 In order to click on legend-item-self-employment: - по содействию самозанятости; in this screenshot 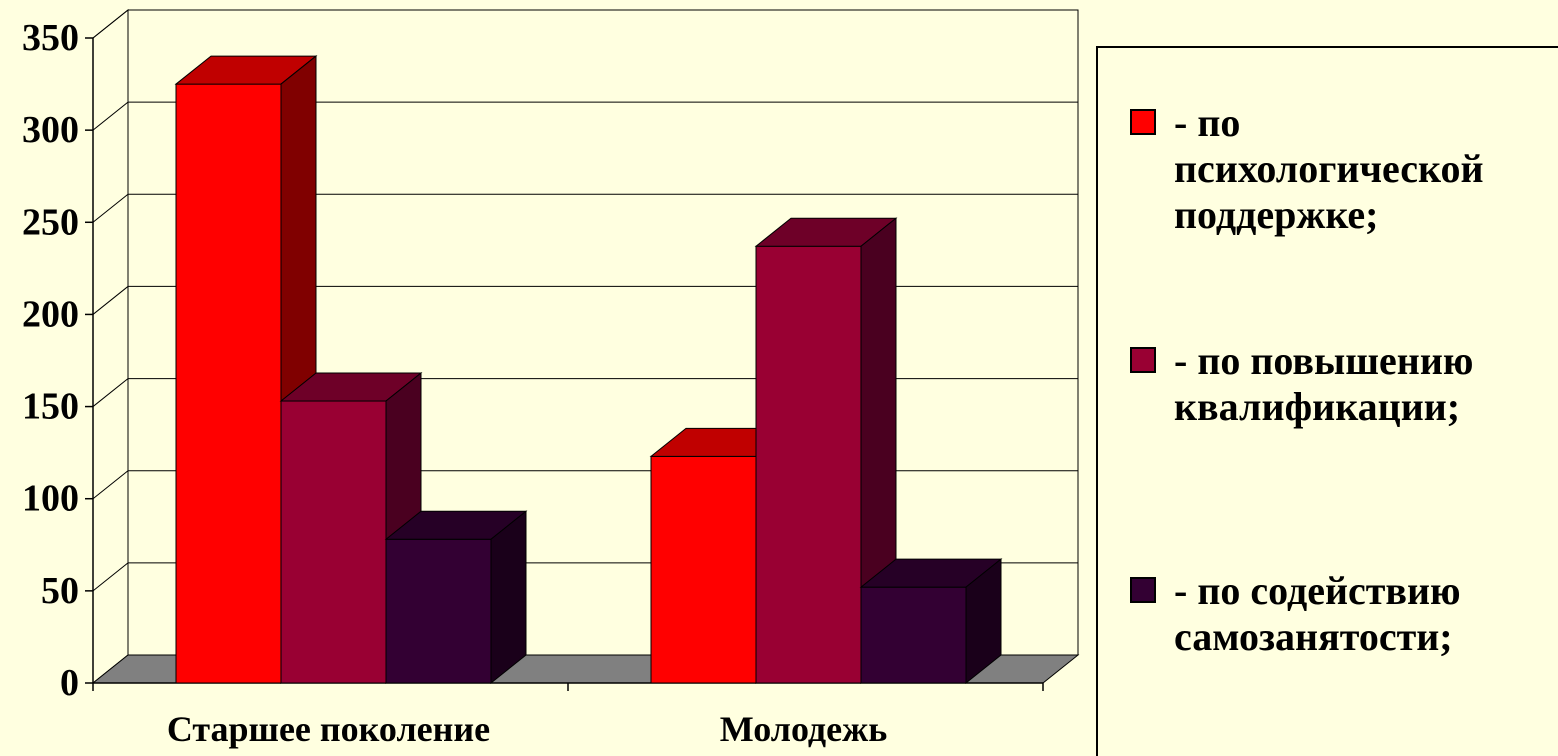, I will do `click(1342, 614)`.